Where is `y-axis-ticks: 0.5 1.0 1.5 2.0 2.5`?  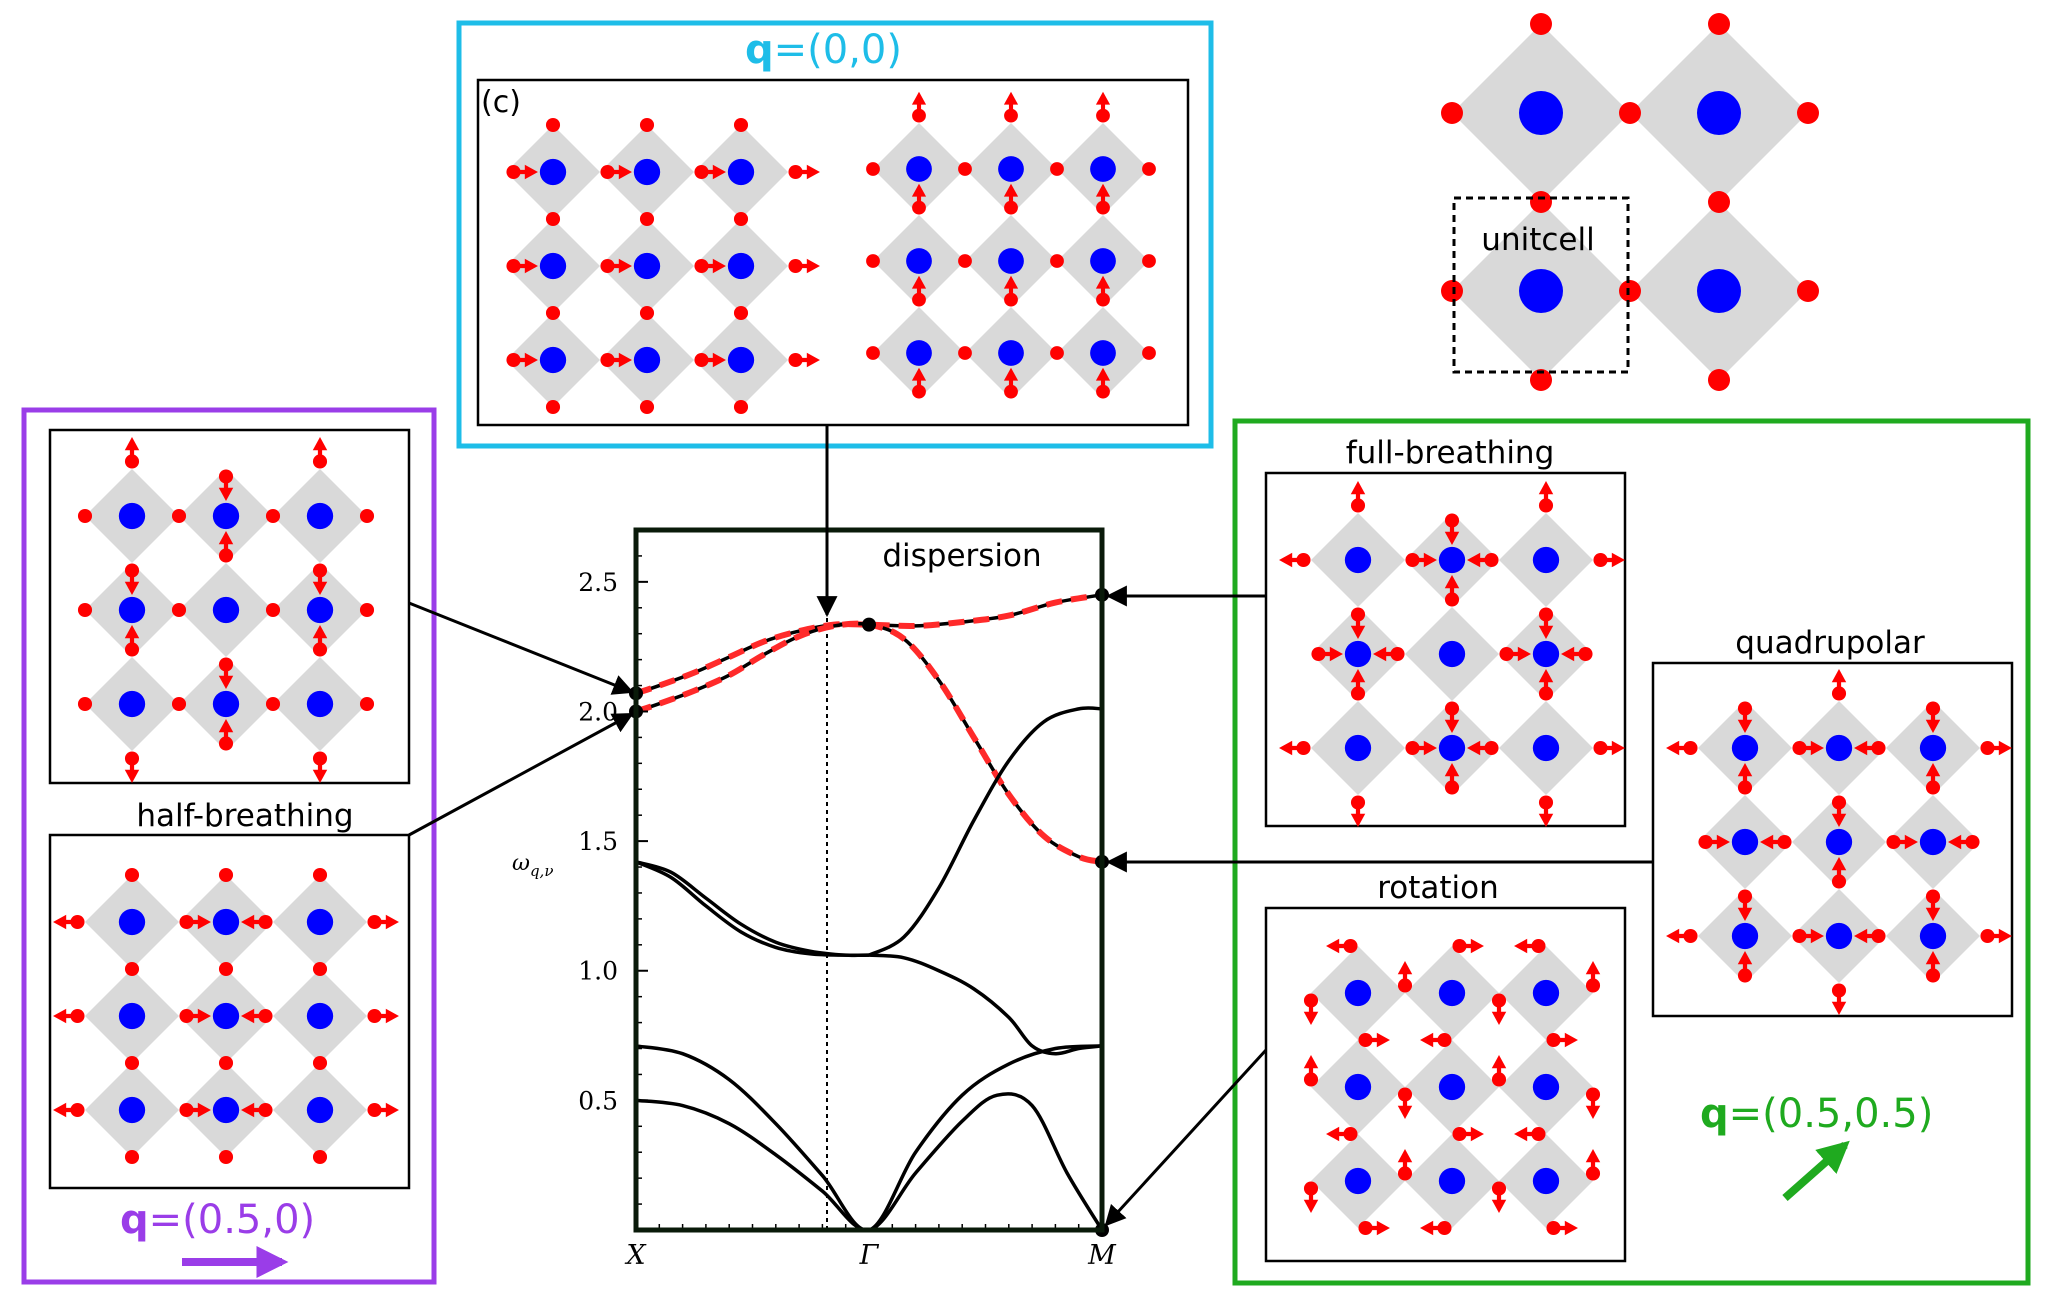 y-axis-ticks: 0.5 1.0 1.5 2.0 2.5 is located at coordinates (829, 892).